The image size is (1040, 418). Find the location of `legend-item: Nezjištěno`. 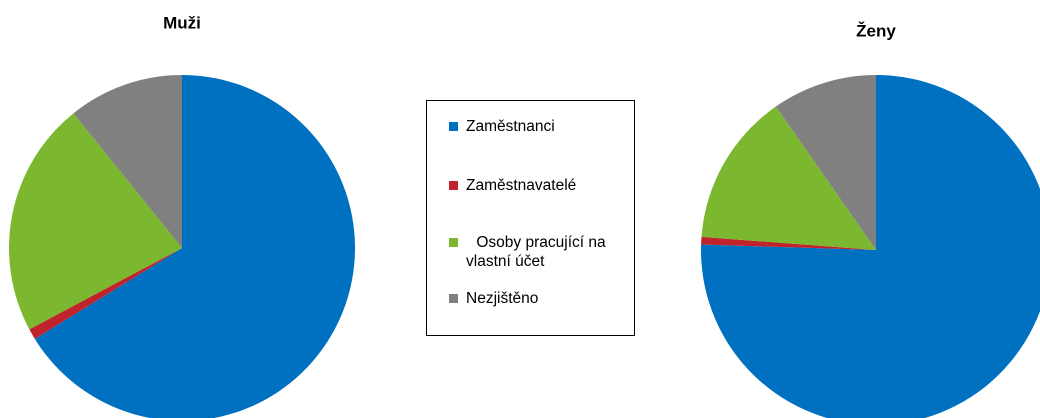

legend-item: Nezjištěno is located at coordinates (539, 298).